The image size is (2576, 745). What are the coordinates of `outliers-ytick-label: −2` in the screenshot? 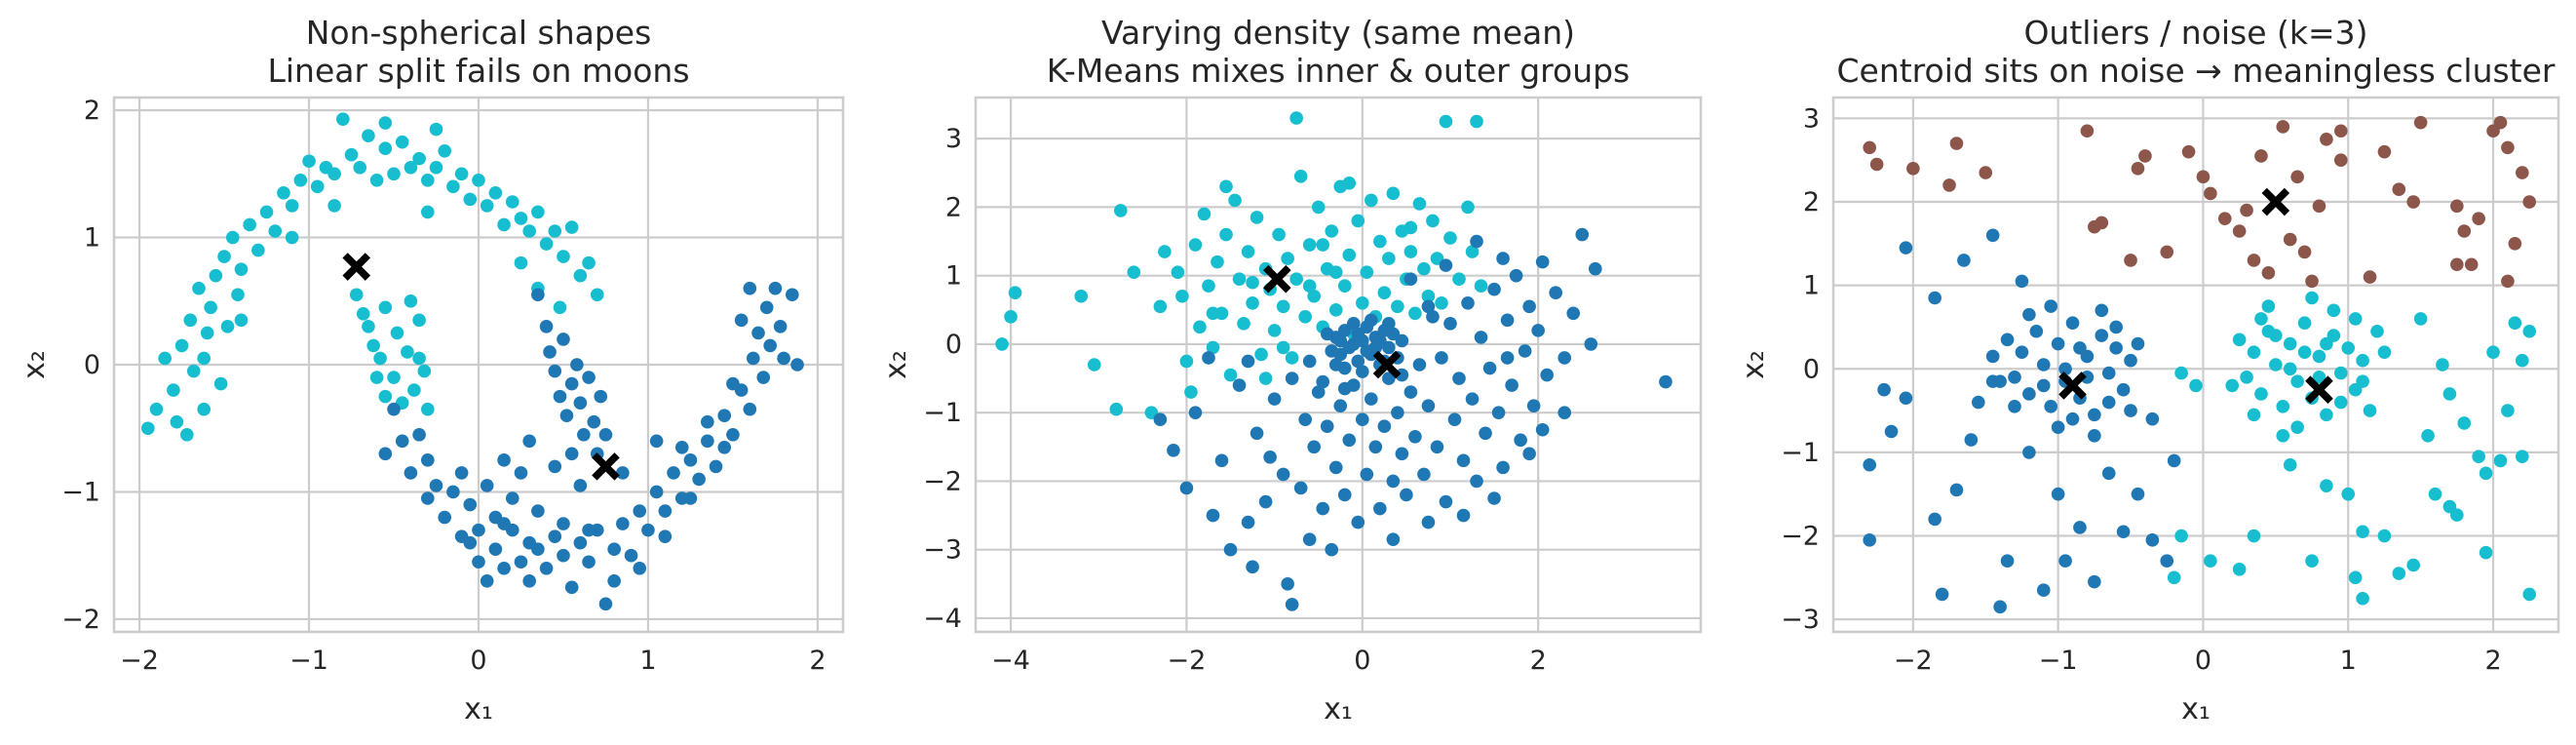 It's located at (1800, 537).